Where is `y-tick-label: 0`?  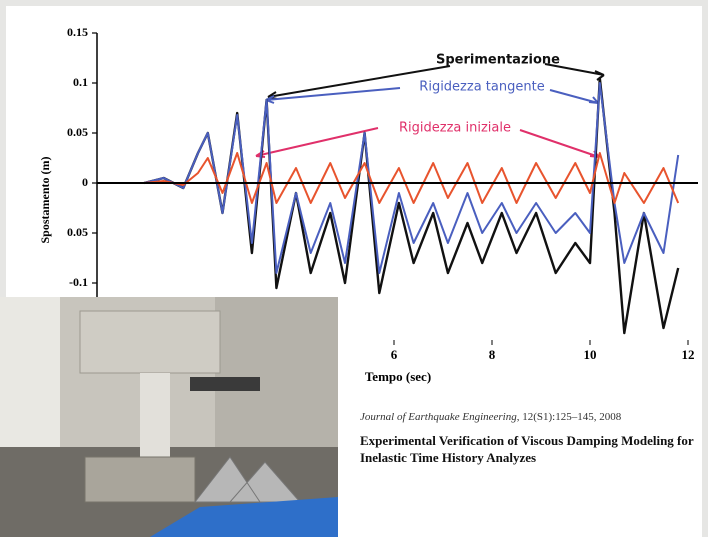
y-tick-label: 0 is located at coordinates (85, 182).